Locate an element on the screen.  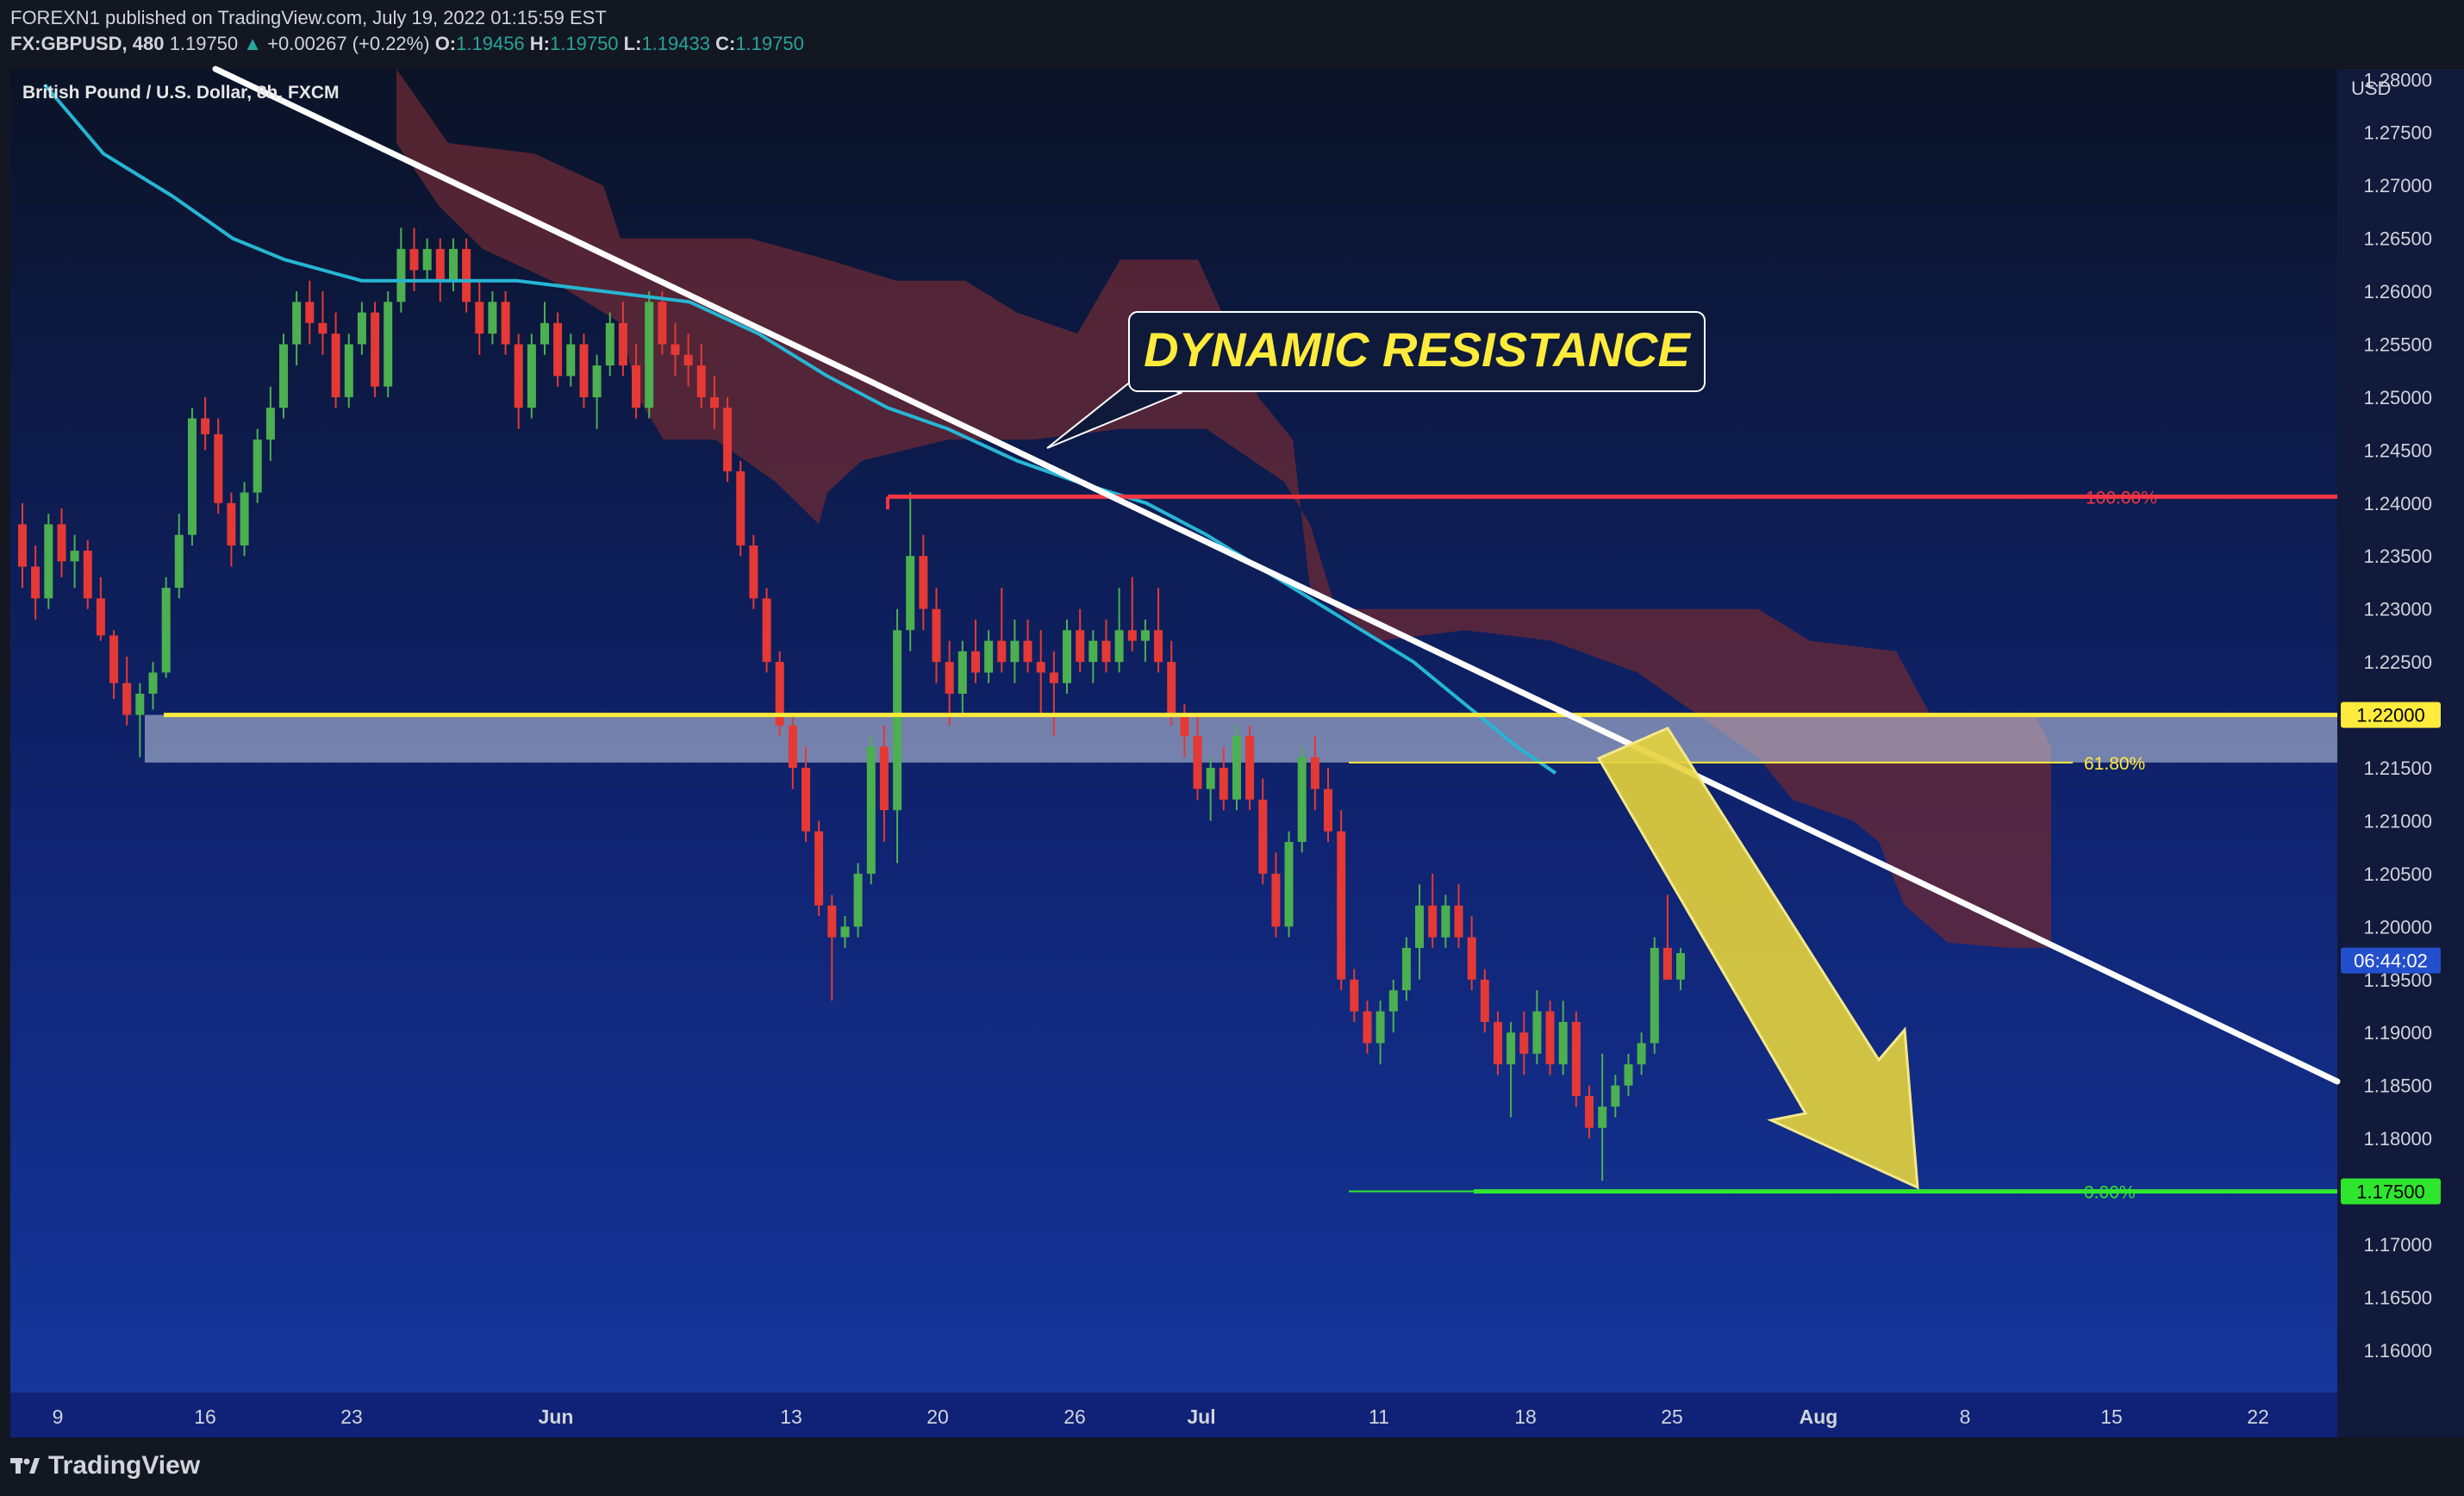
tradingview-footer: TradingView is located at coordinates (105, 1465).